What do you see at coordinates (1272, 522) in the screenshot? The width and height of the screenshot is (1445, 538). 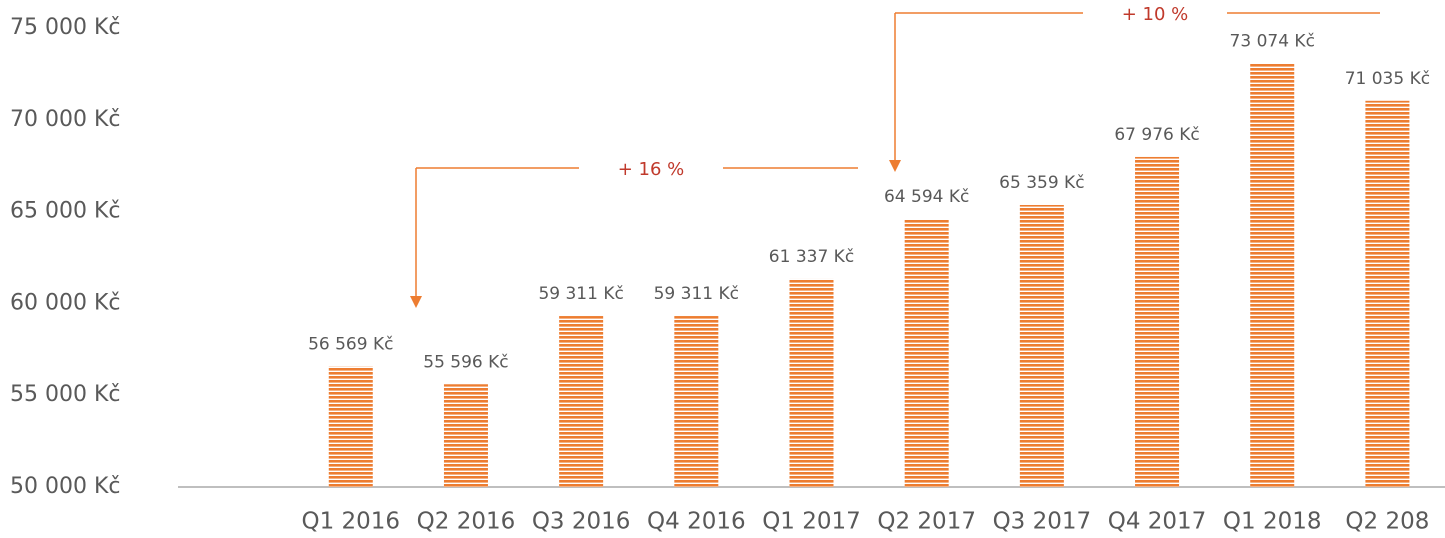 I see `x-tick-label: Q1 2018` at bounding box center [1272, 522].